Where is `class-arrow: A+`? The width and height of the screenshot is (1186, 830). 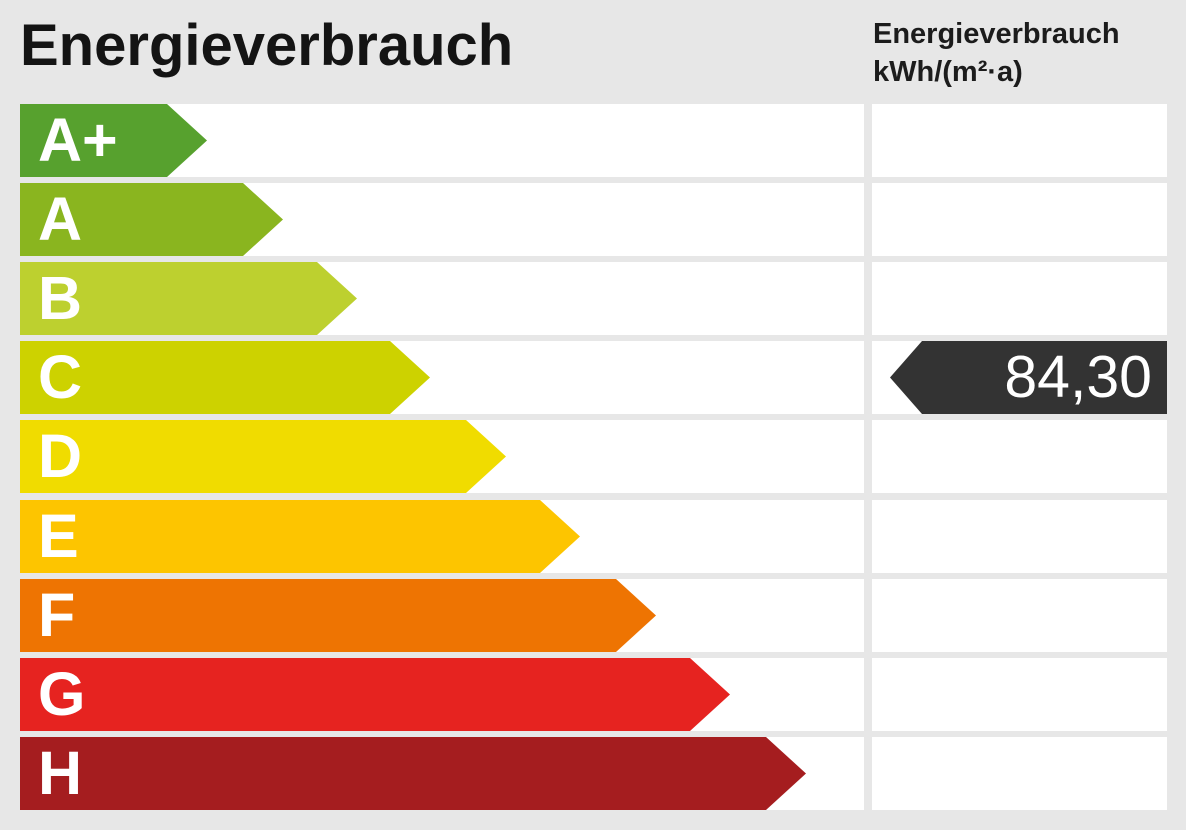 class-arrow: A+ is located at coordinates (113, 140).